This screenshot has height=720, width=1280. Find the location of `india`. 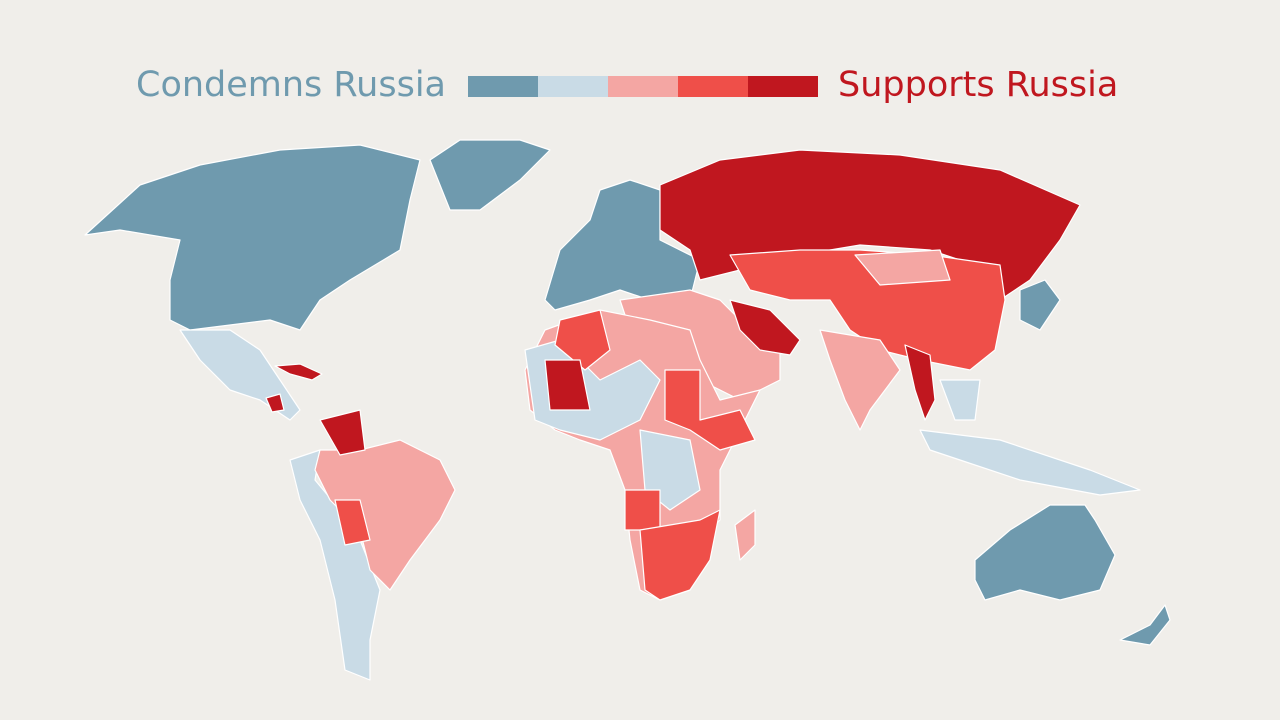

india is located at coordinates (860, 380).